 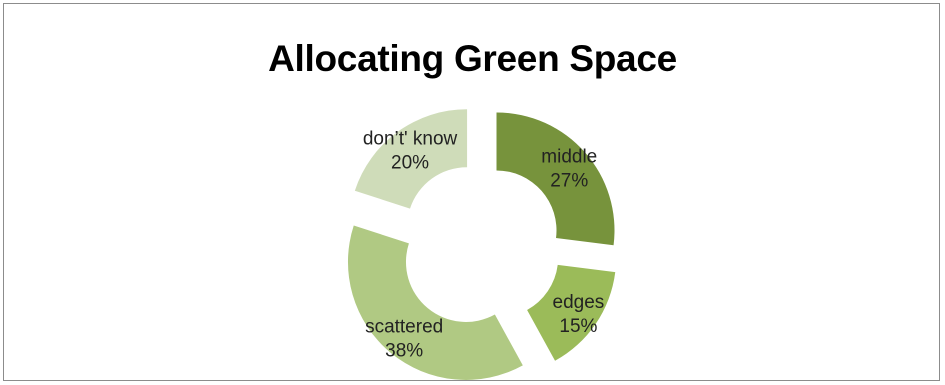 What do you see at coordinates (569, 156) in the screenshot?
I see `slice-label-middle: middle` at bounding box center [569, 156].